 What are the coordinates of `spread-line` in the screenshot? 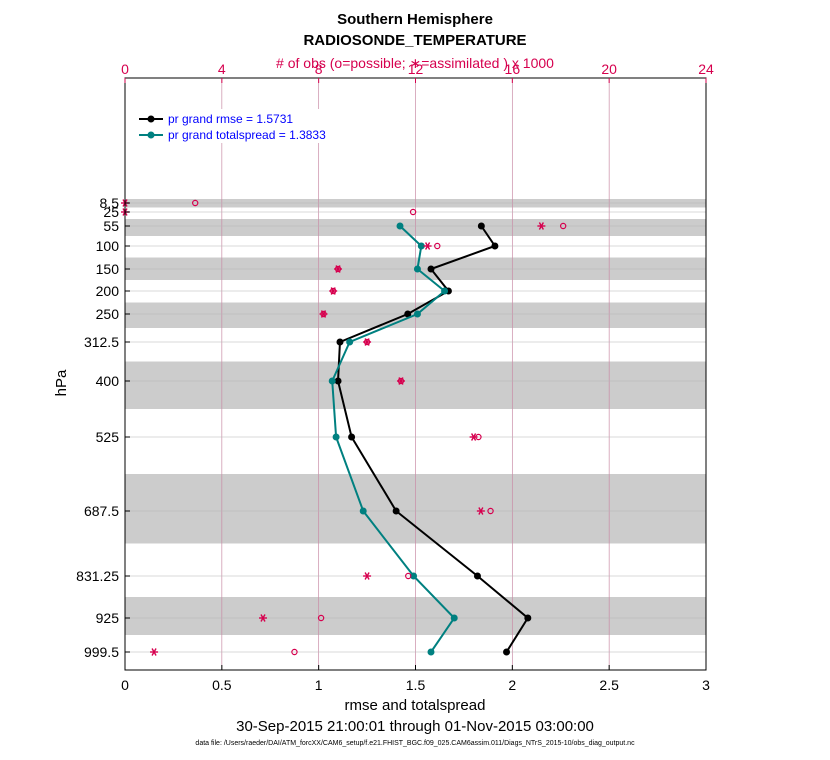 It's located at (393, 439).